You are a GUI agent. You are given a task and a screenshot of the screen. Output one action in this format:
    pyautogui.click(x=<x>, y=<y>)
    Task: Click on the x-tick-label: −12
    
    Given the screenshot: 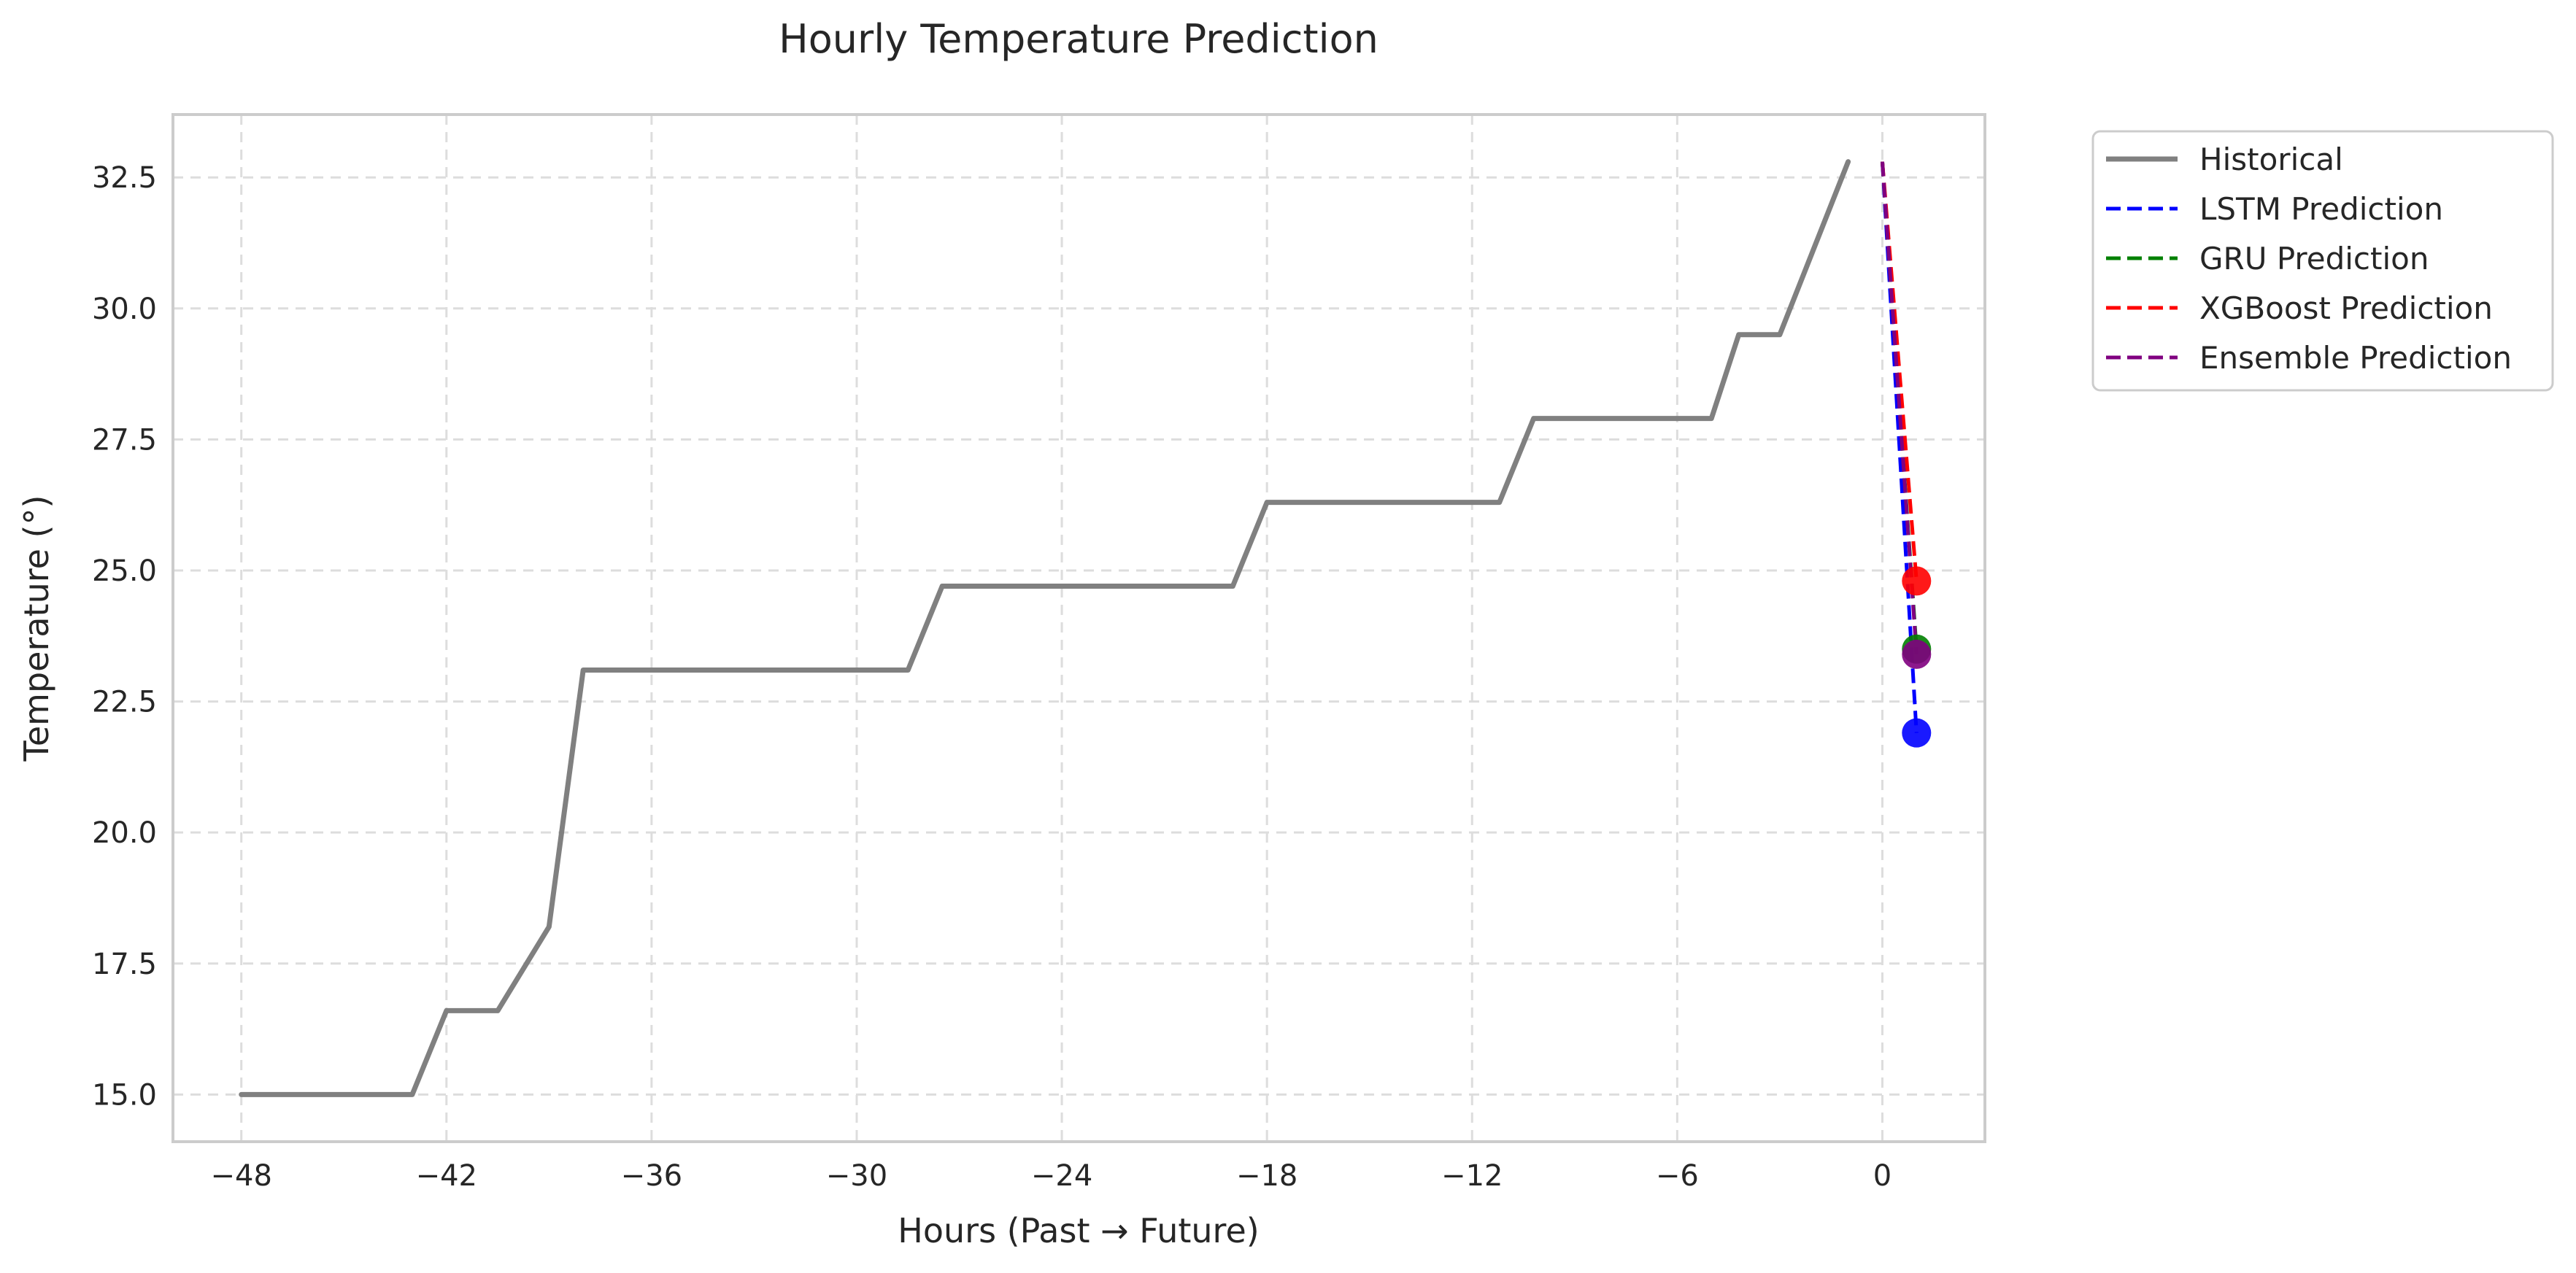 What is the action you would take?
    pyautogui.click(x=1472, y=1176)
    